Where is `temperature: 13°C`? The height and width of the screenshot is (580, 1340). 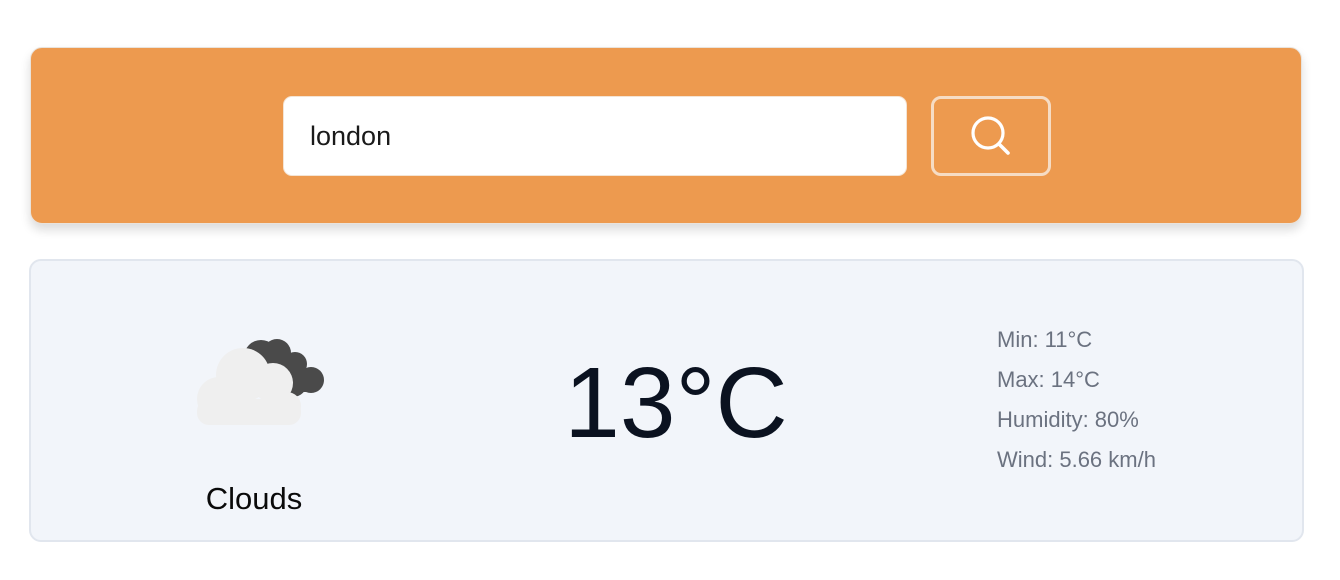 temperature: 13°C is located at coordinates (676, 403).